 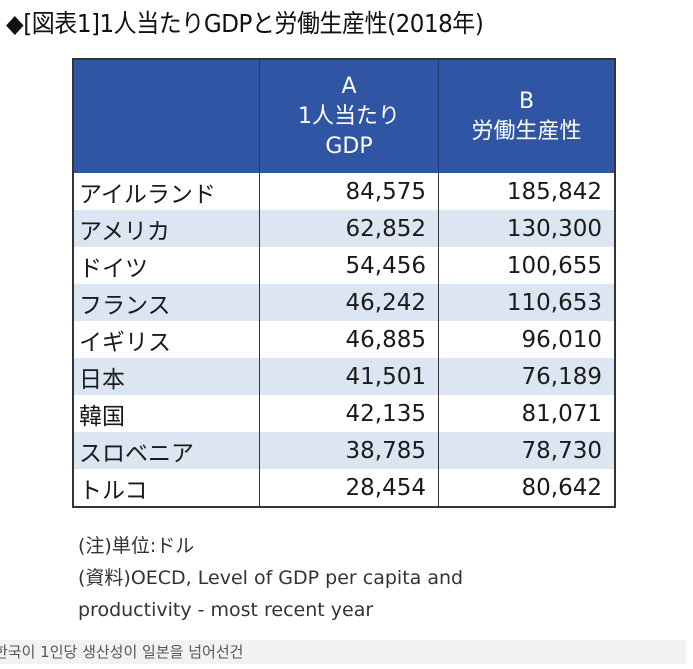 I want to click on header-gdp-per-capita: A 1人当たり GDP, so click(x=349, y=116).